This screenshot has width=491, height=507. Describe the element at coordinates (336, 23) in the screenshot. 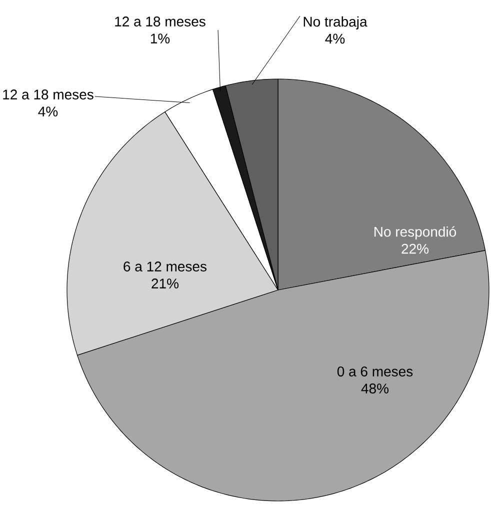

I see `slice-label: No trabaja` at that location.